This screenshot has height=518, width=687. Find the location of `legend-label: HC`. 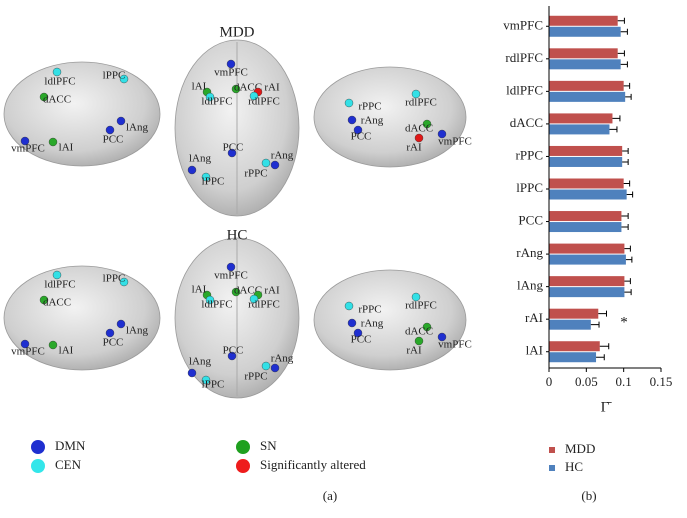

legend-label: HC is located at coordinates (574, 466).